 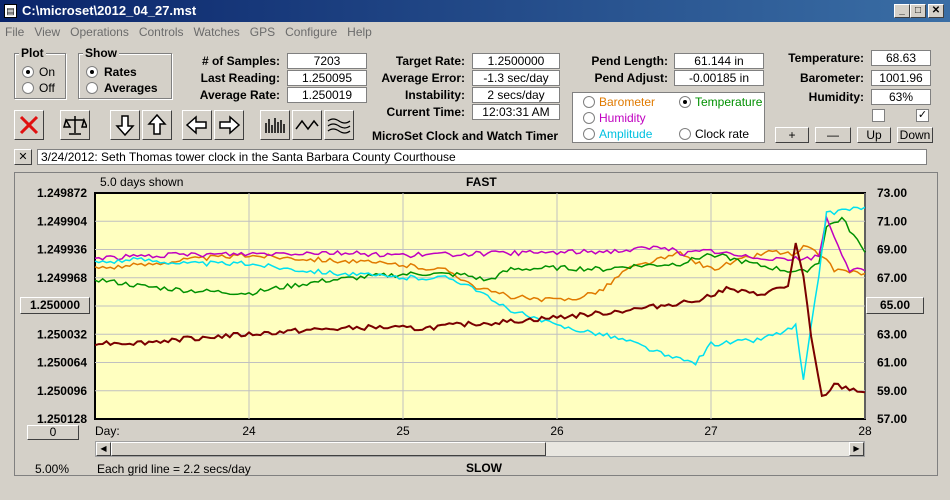 What do you see at coordinates (423, 78) in the screenshot?
I see `average-error-label: Average Error:` at bounding box center [423, 78].